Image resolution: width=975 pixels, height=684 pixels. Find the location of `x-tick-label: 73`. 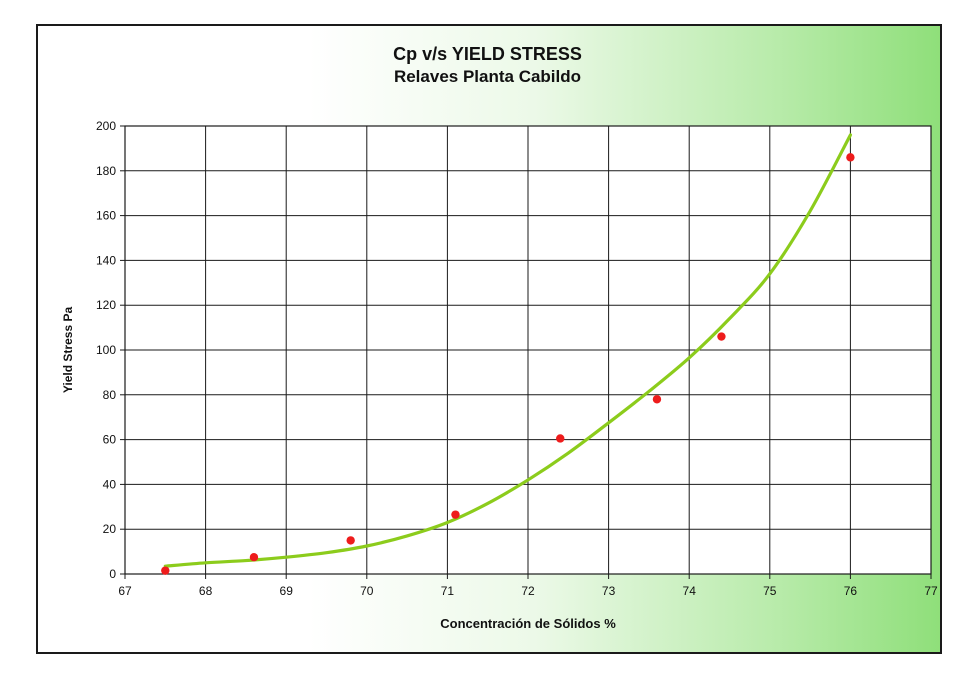

x-tick-label: 73 is located at coordinates (609, 591).